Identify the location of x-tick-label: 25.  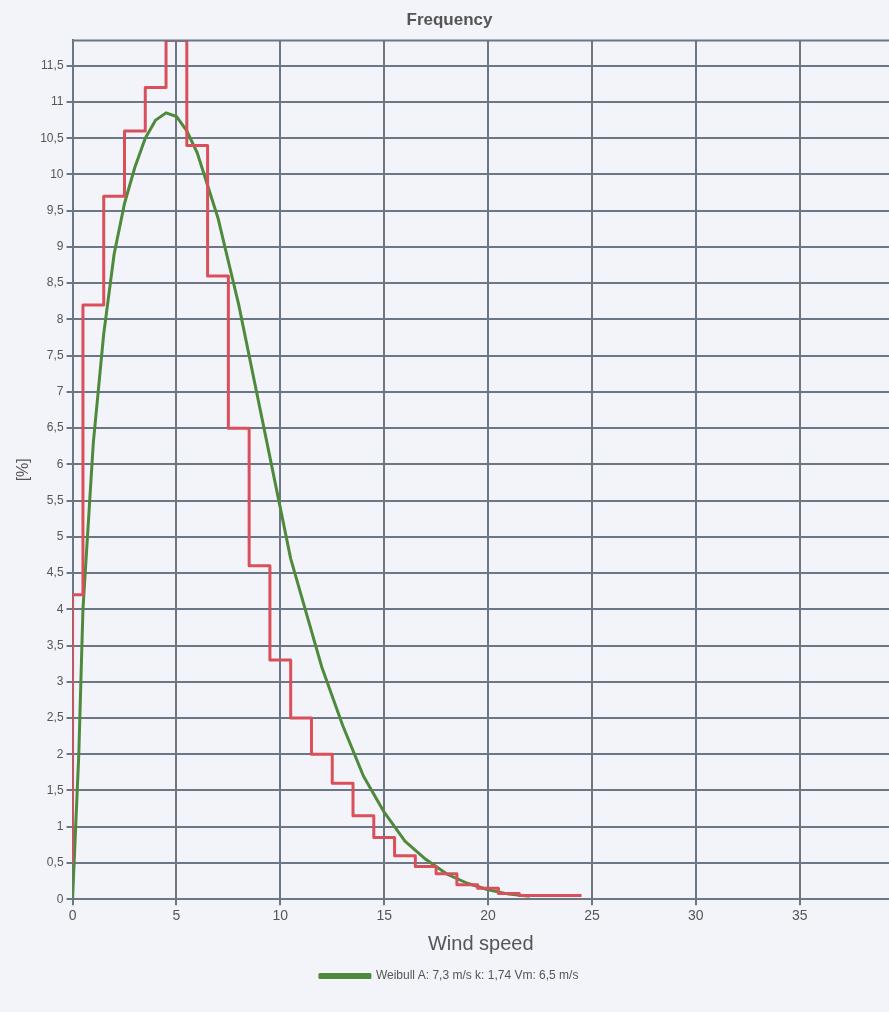
(592, 915).